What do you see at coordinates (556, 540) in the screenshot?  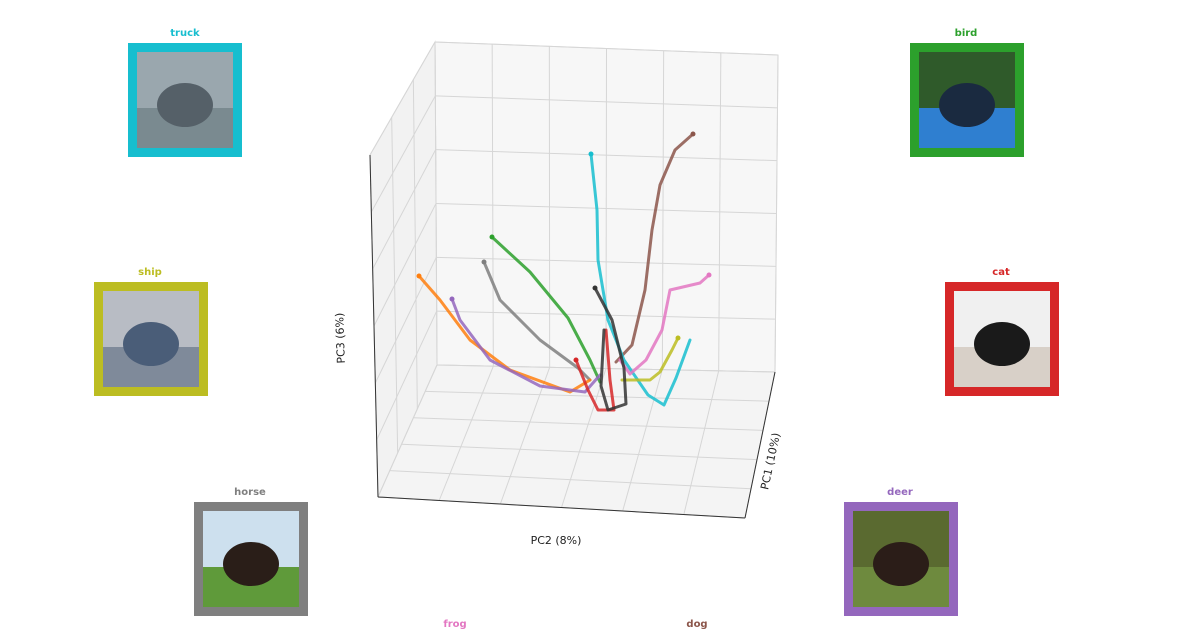 I see `x-axis-label: PC2 (8%)` at bounding box center [556, 540].